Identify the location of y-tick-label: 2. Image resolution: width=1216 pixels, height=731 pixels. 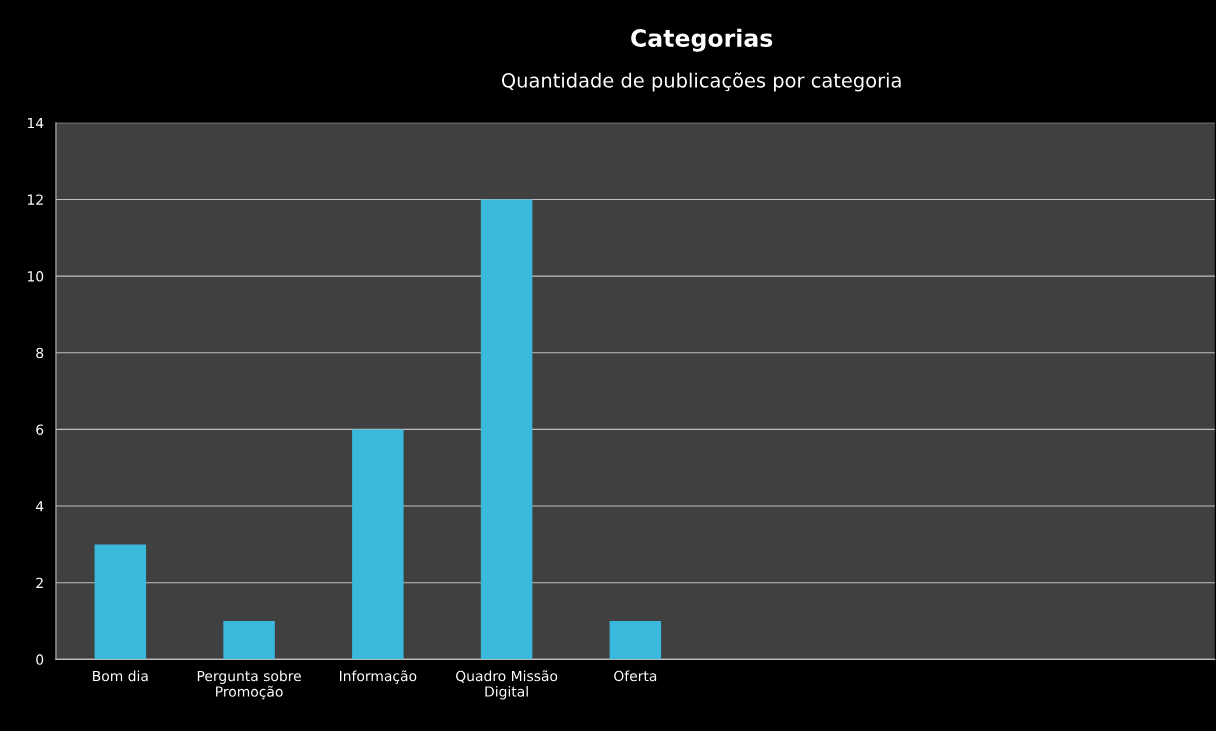
(39, 582).